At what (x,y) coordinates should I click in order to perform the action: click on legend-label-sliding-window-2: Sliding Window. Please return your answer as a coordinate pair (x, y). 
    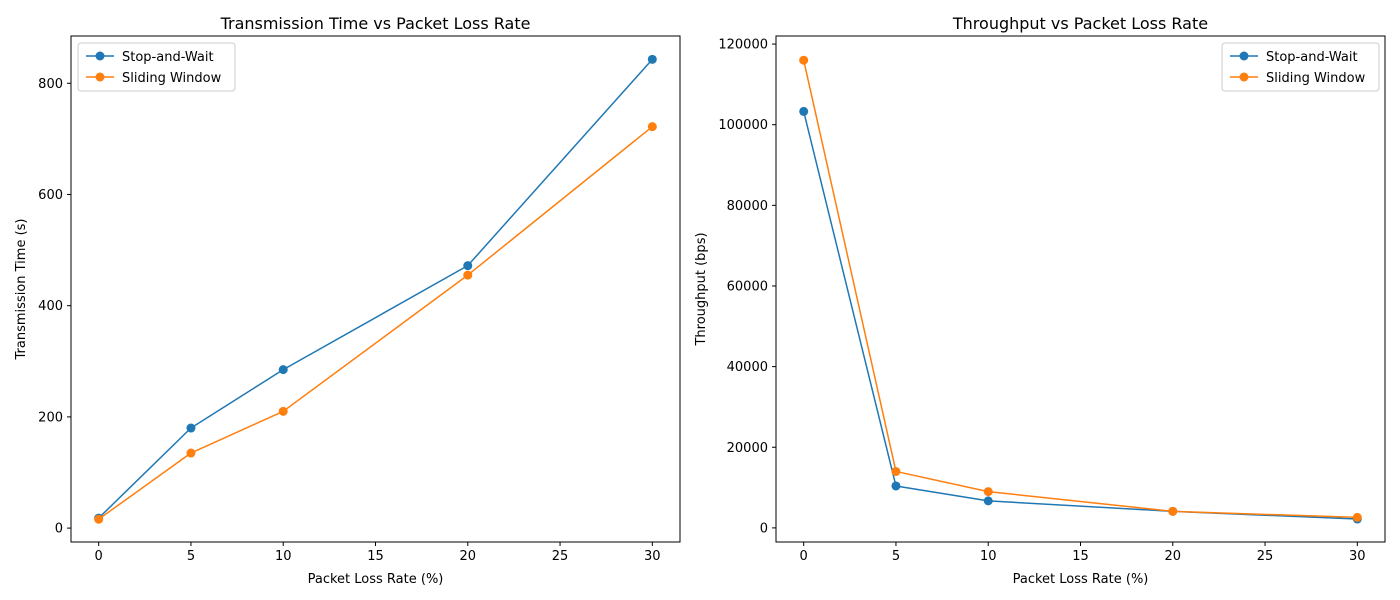
    Looking at the image, I should click on (1316, 78).